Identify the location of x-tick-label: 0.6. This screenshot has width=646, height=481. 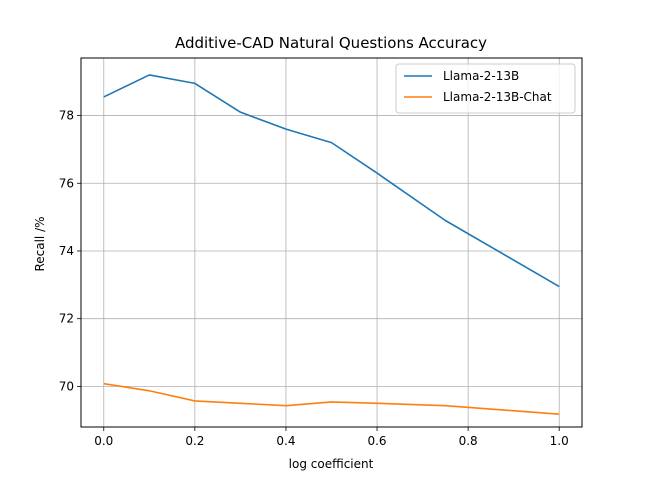
(376, 441).